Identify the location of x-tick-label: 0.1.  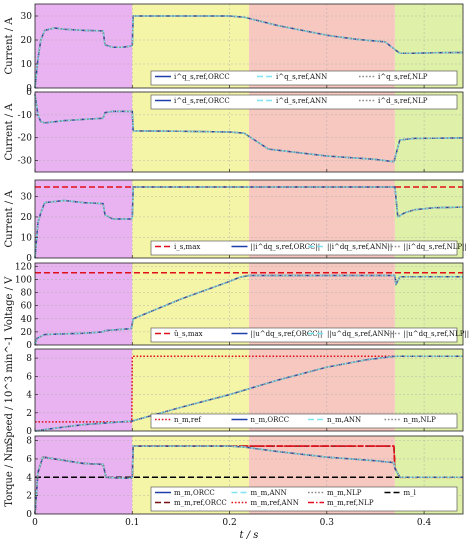
(132, 523).